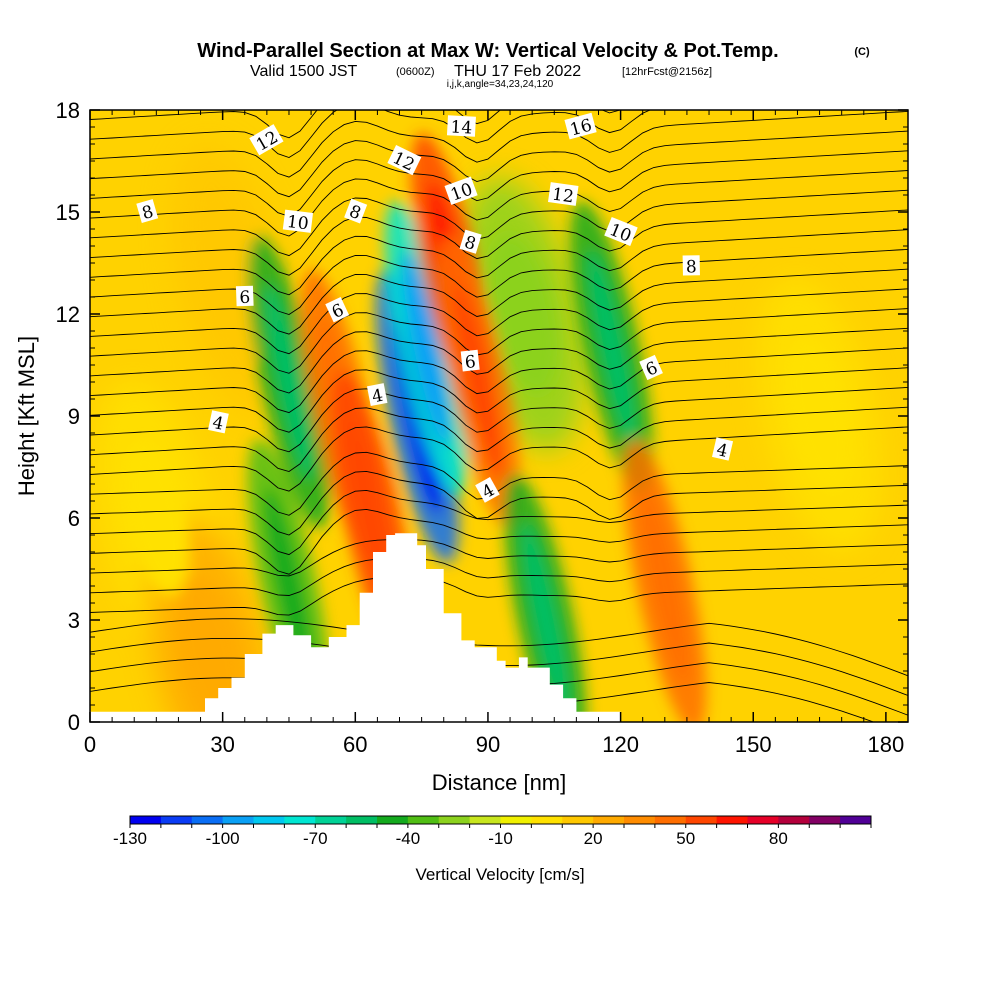 The width and height of the screenshot is (1000, 1000). Describe the element at coordinates (415, 72) in the screenshot. I see `subtitle-utc: (0600Z)` at that location.